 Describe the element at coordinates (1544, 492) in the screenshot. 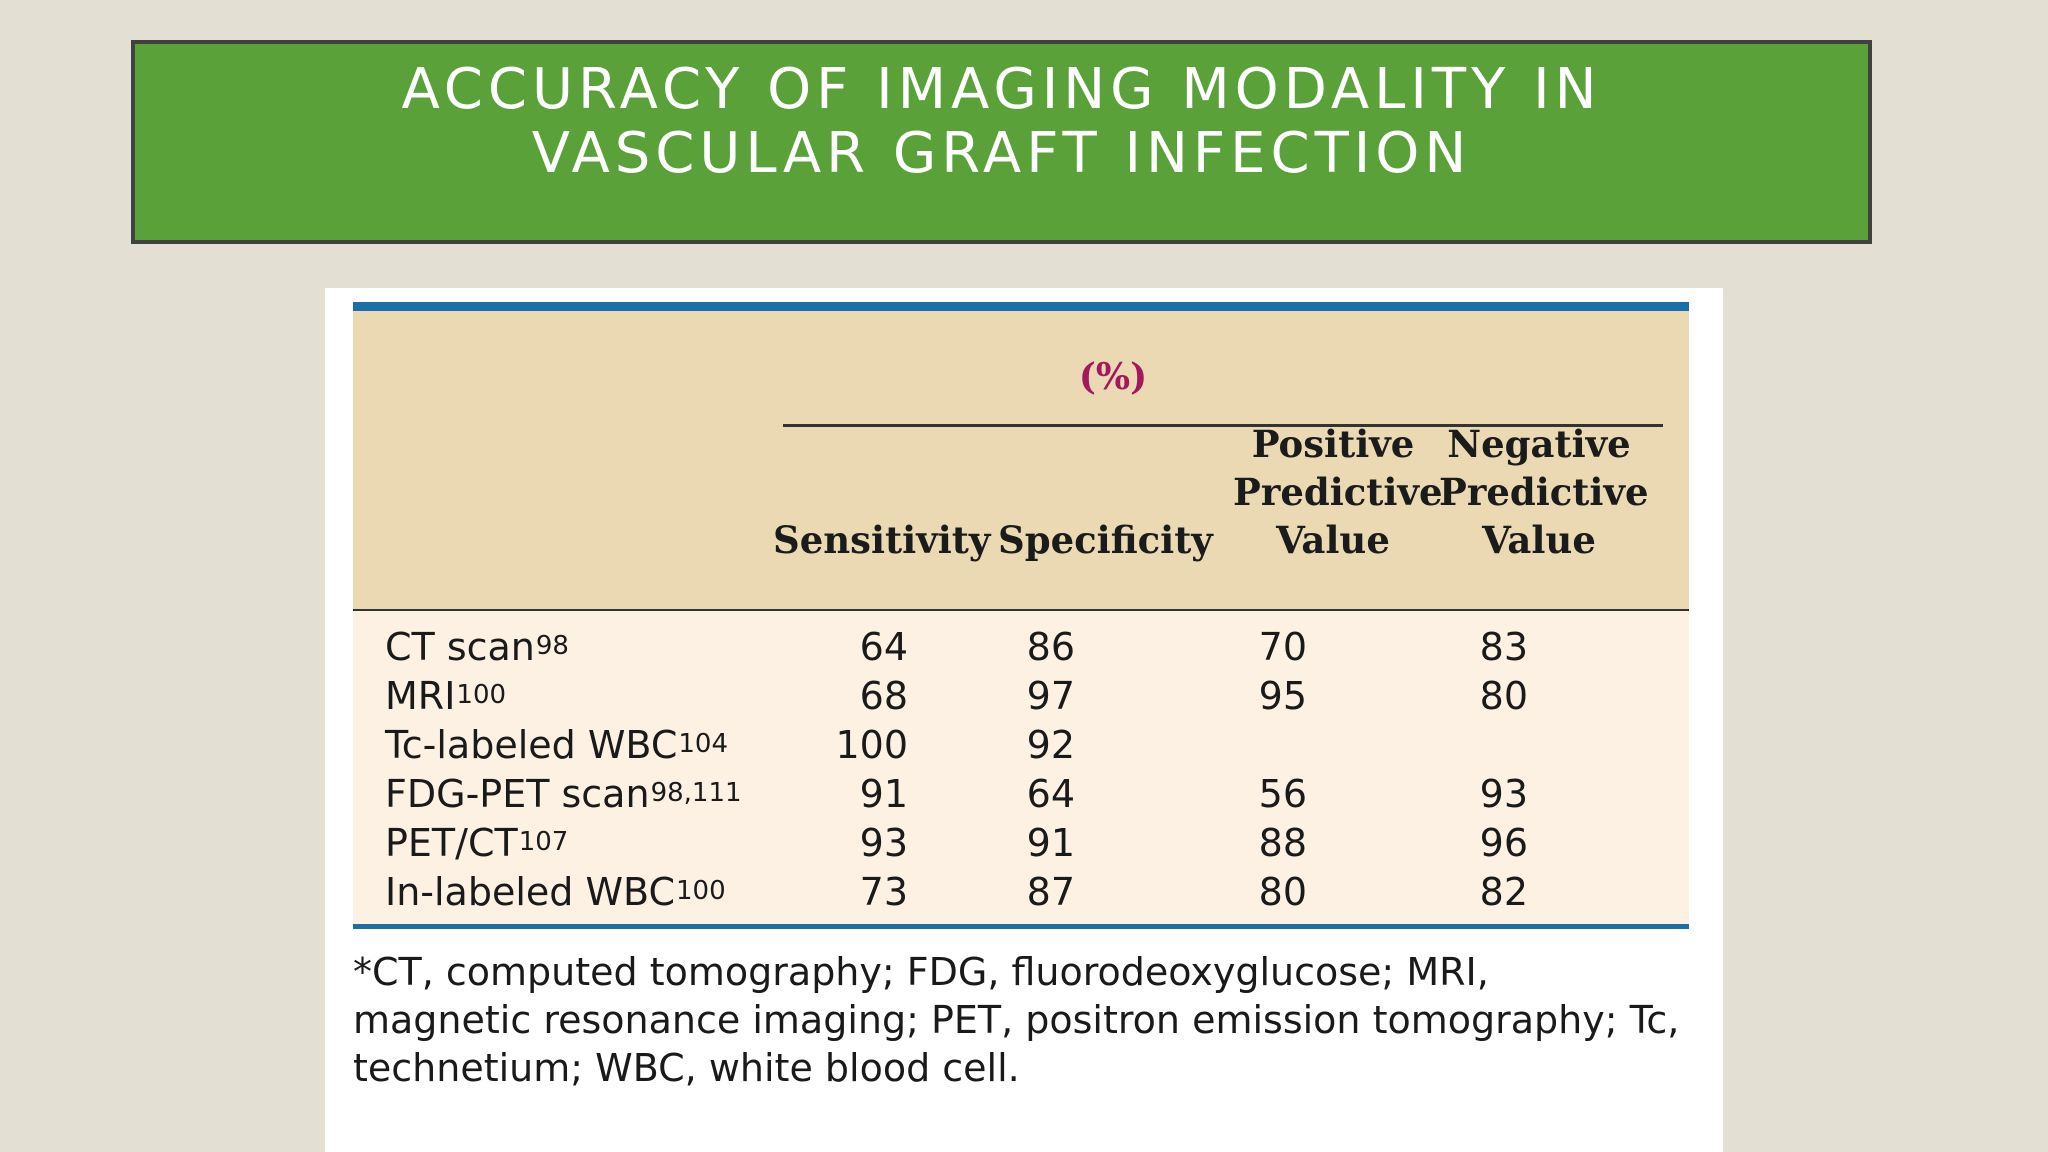

I see `column-header-npv: Negative Predictive Value` at that location.